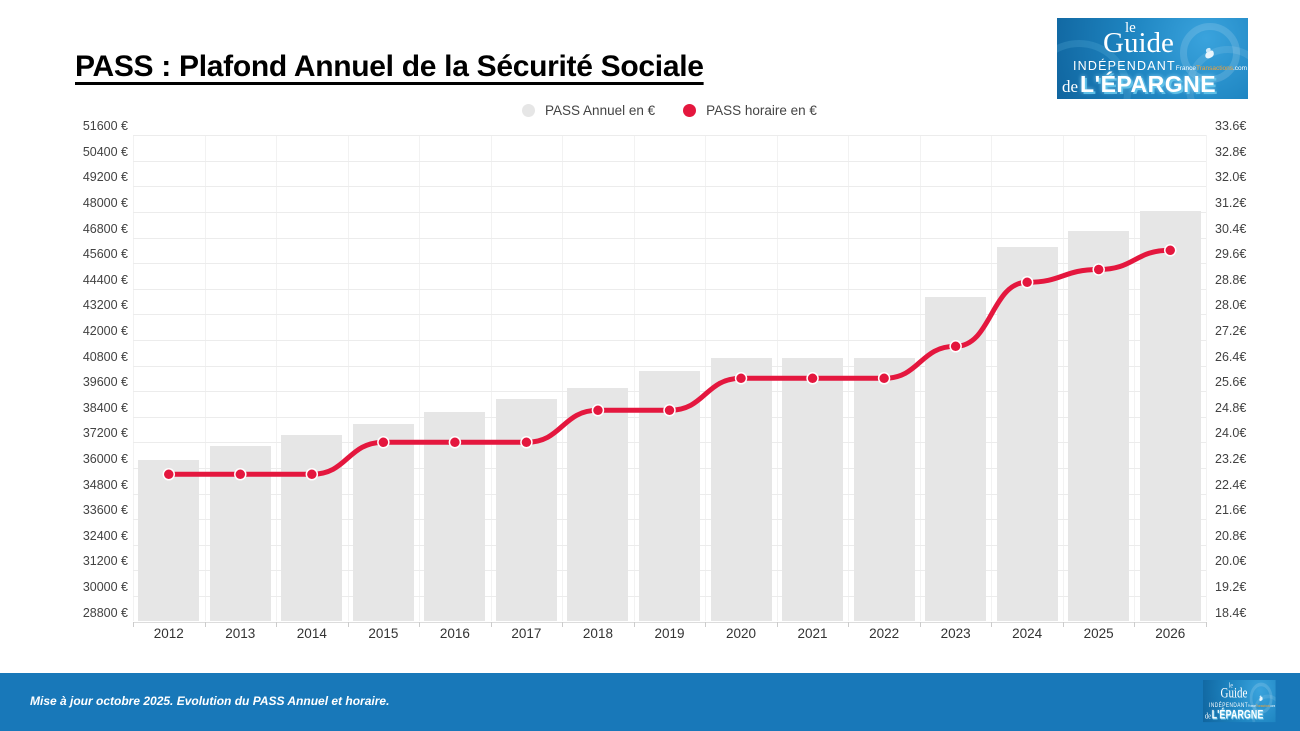 This screenshot has width=1300, height=731. Describe the element at coordinates (1231, 228) in the screenshot. I see `right-axis-tick: 30.4€` at that location.